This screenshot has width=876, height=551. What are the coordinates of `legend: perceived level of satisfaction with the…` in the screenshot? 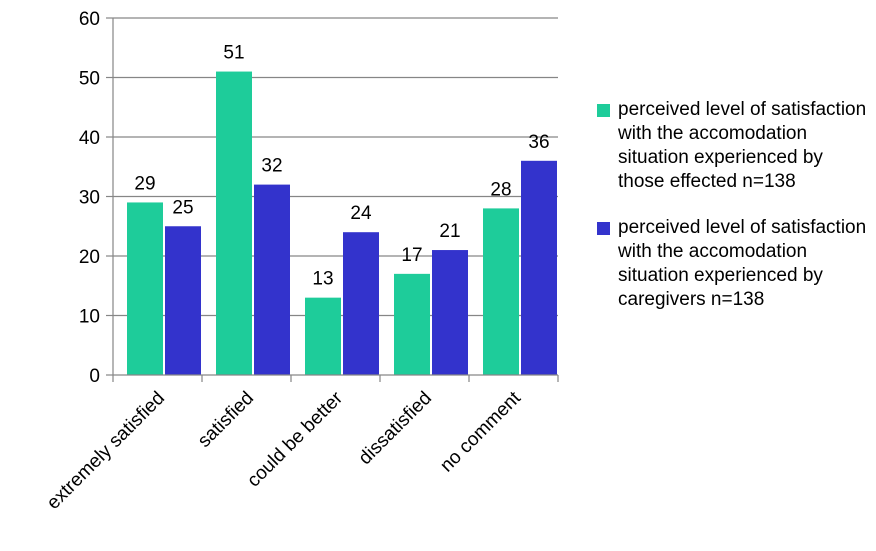 It's located at (734, 216).